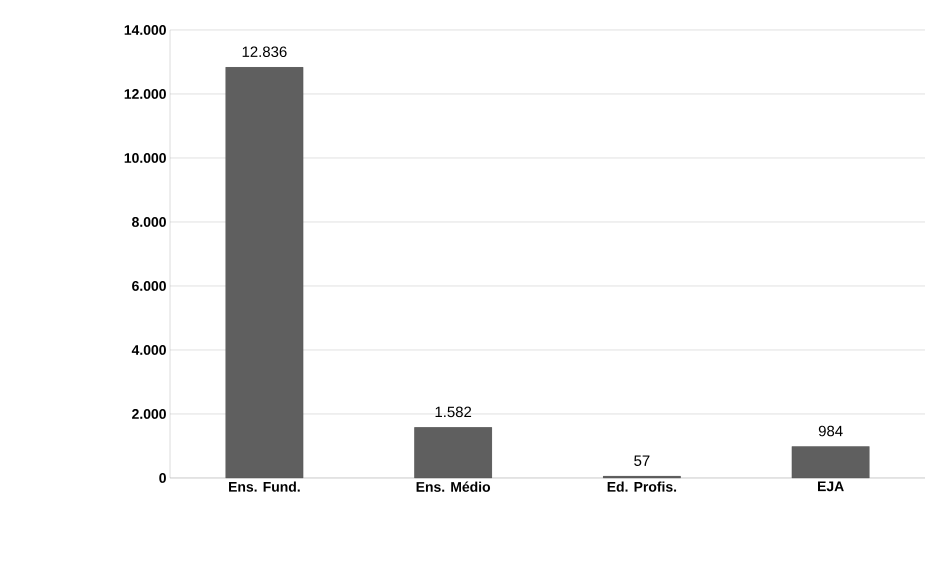 The image size is (933, 569). Describe the element at coordinates (145, 30) in the screenshot. I see `y-tick-label: 14.000` at that location.